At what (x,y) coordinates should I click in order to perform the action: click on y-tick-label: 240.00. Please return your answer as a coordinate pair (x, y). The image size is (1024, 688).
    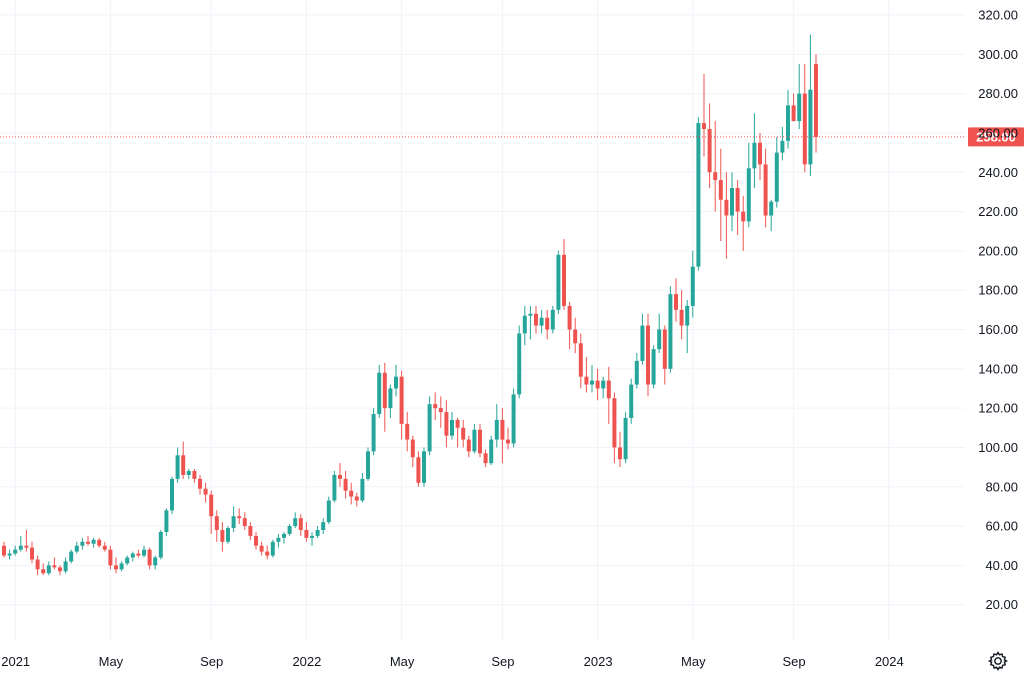
    Looking at the image, I should click on (998, 172).